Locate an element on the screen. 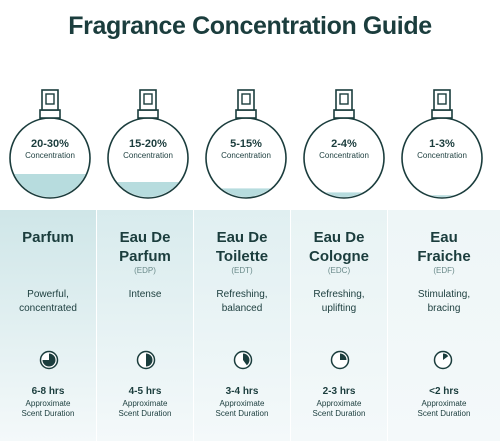  fragrance-name: Eau Fraiche is located at coordinates (444, 247).